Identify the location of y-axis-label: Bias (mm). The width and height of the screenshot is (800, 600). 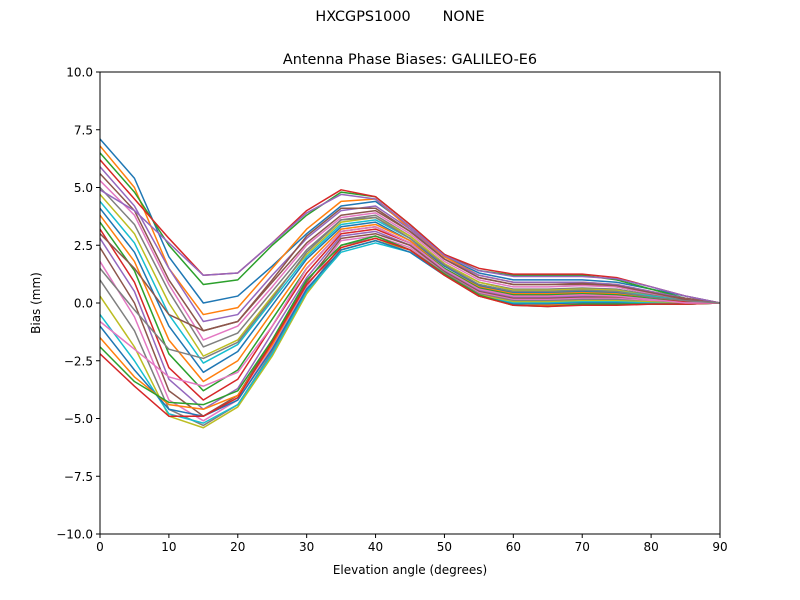
(36, 303).